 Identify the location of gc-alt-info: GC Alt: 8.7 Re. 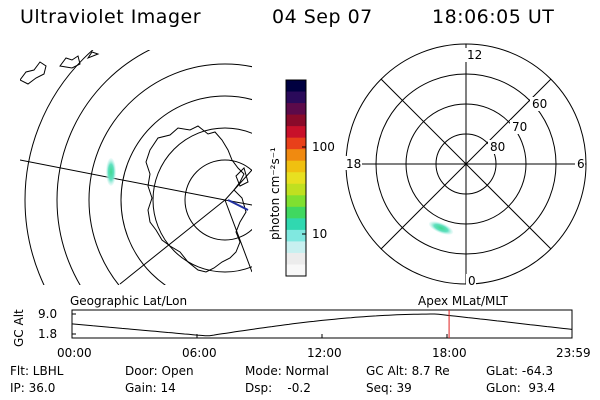
(408, 371).